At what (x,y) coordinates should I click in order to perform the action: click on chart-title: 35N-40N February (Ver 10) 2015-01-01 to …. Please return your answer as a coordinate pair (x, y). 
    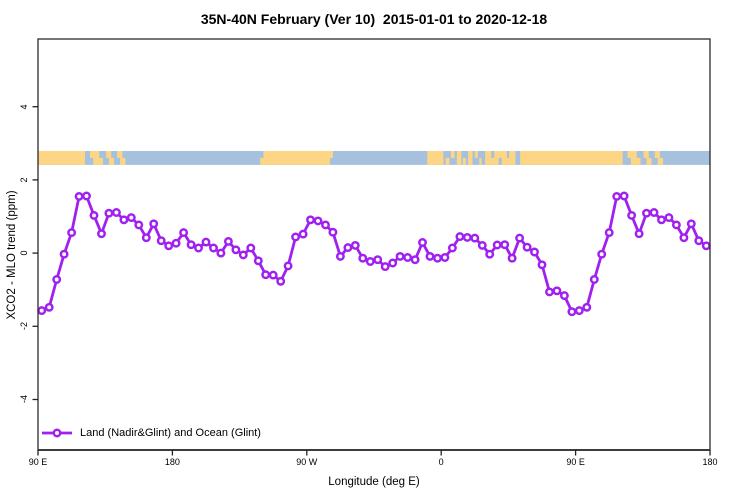
    Looking at the image, I should click on (374, 19).